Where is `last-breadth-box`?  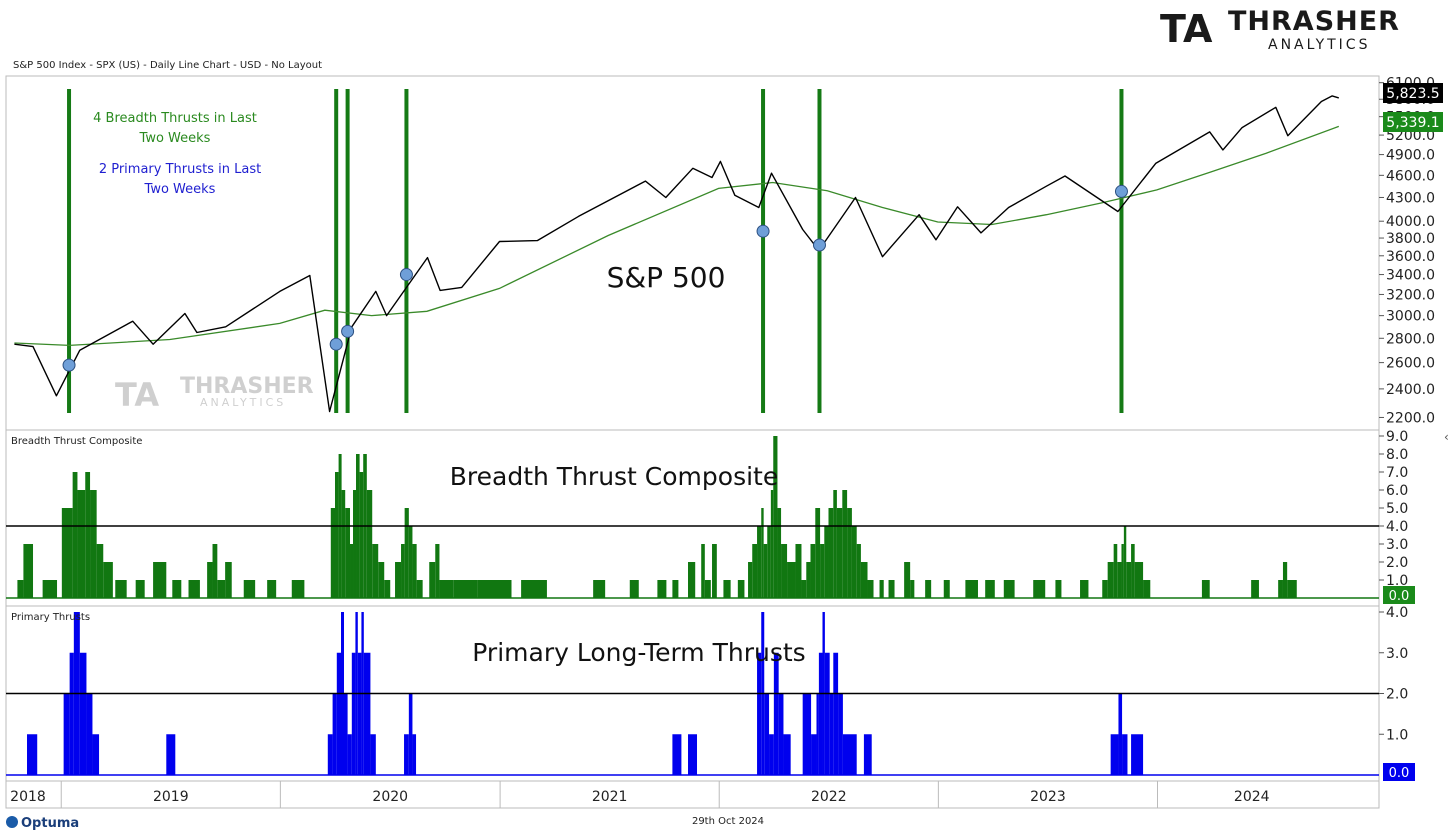
last-breadth-box is located at coordinates (1399, 595).